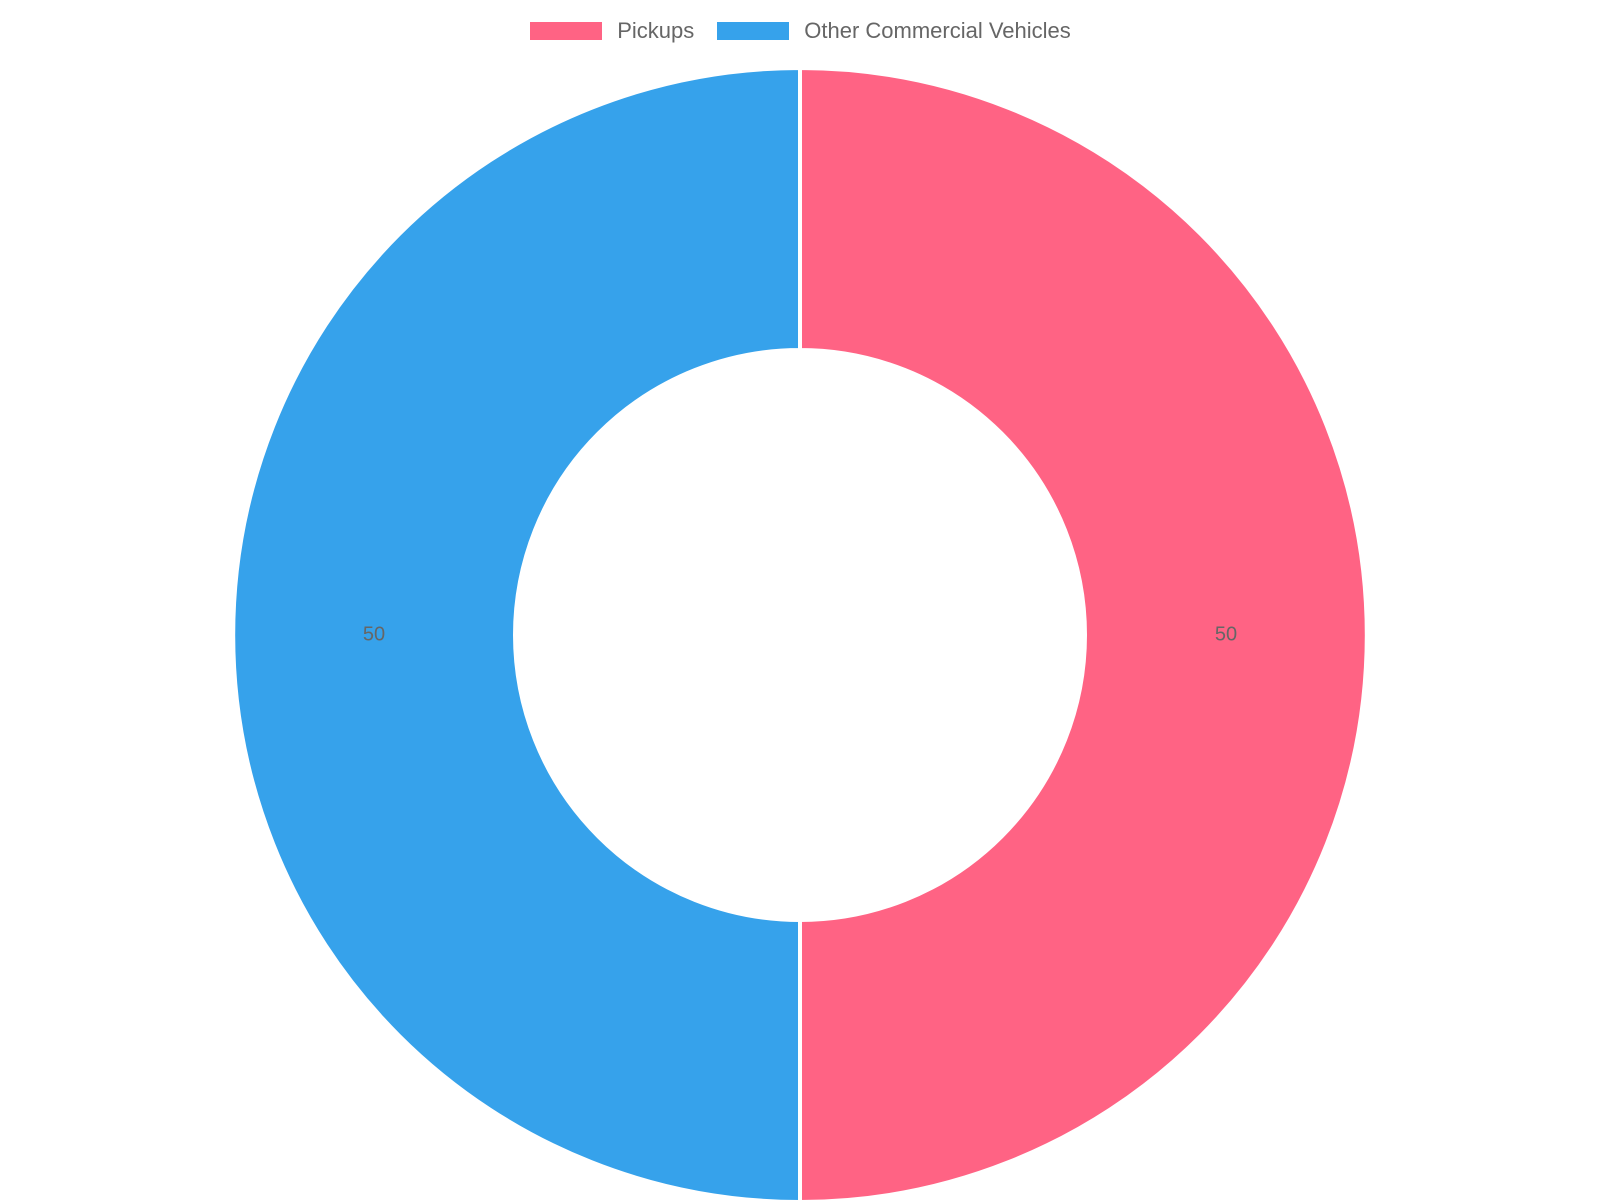 The height and width of the screenshot is (1200, 1600). Describe the element at coordinates (566, 31) in the screenshot. I see `legend-swatch-pickups` at that location.